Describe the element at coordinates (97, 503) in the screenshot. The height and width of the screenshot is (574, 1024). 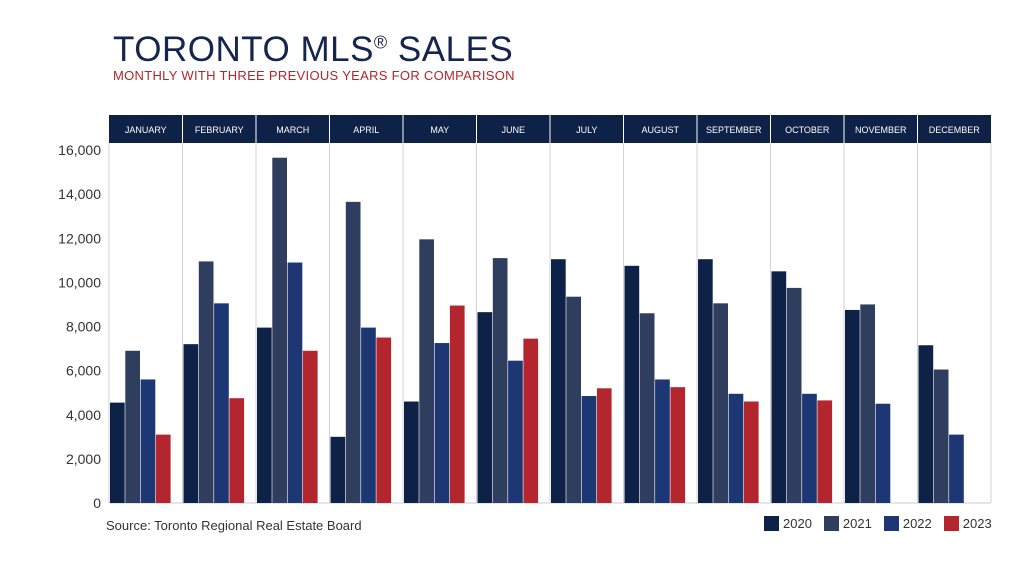
I see `y-tick-label: 0` at that location.